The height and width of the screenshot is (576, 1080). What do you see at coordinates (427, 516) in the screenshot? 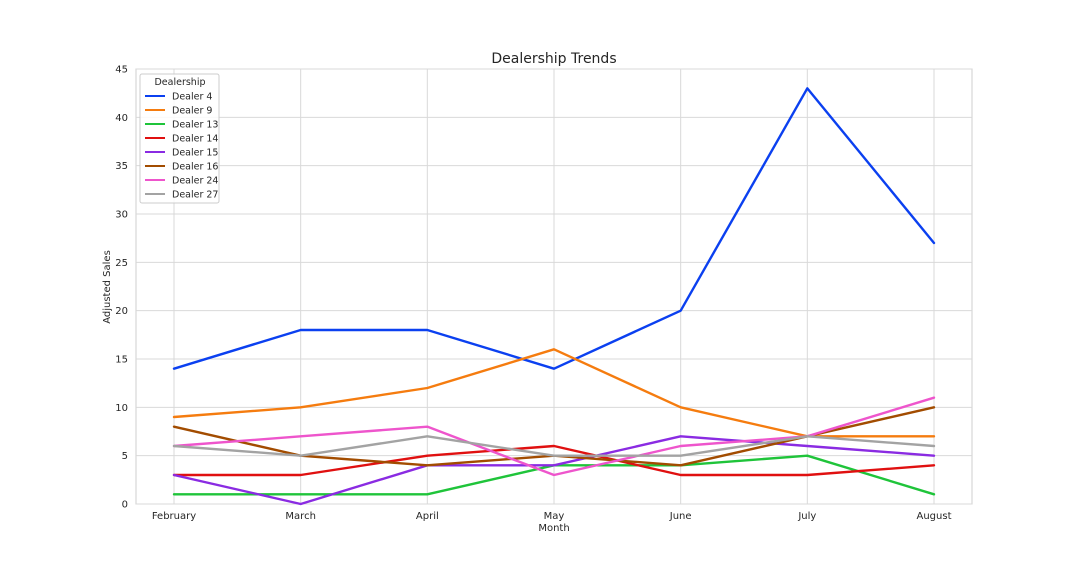
I see `x-tick-label: April` at bounding box center [427, 516].